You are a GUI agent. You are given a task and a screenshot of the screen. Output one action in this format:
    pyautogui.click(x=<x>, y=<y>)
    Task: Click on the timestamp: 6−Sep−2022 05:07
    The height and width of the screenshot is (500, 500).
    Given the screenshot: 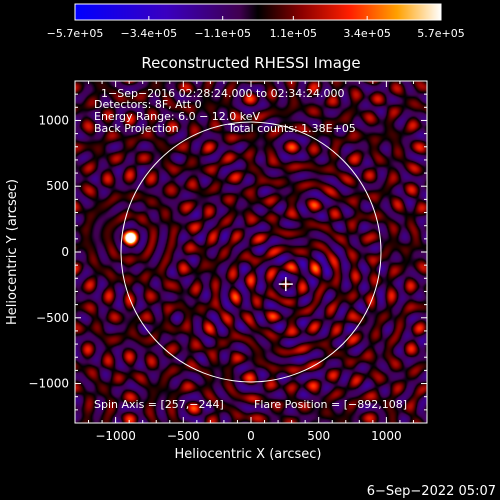 What is the action you would take?
    pyautogui.click(x=431, y=491)
    